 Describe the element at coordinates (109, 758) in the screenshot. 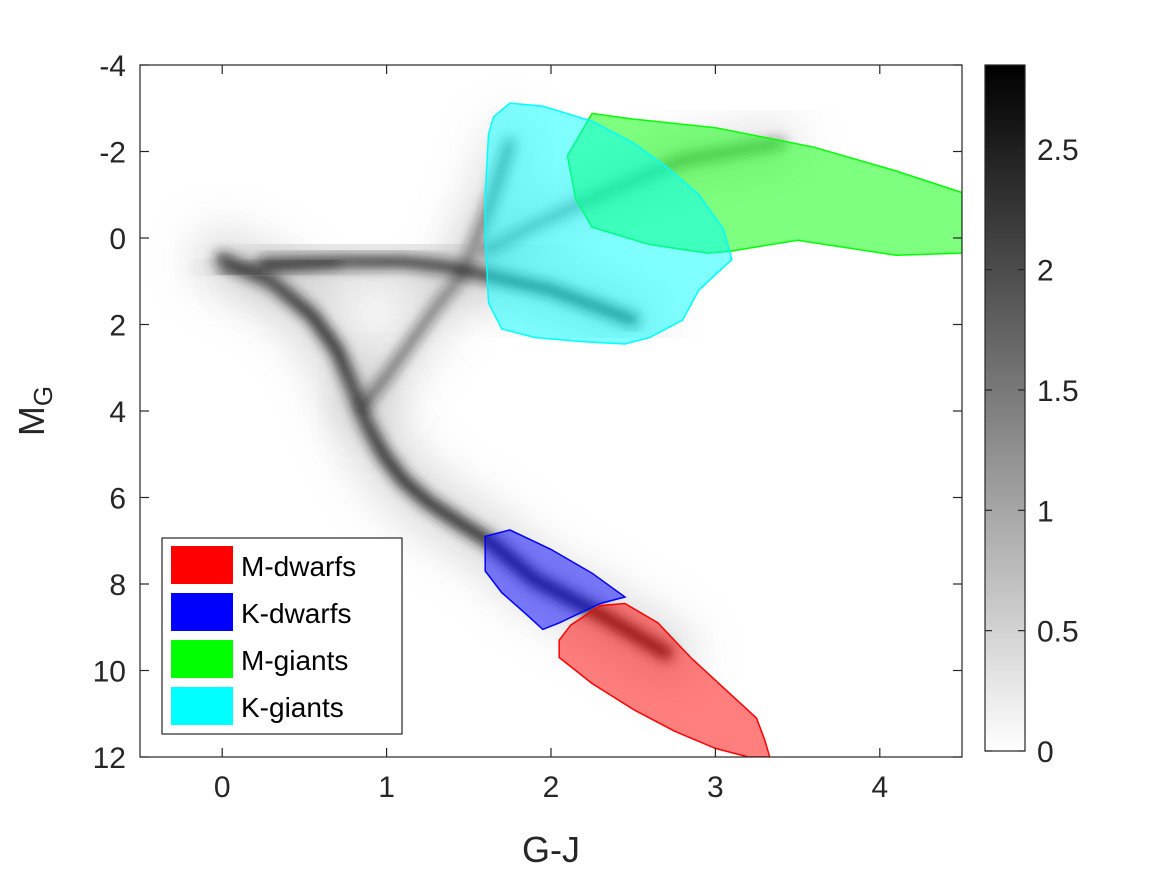

I see `y-tick-label: 12` at that location.